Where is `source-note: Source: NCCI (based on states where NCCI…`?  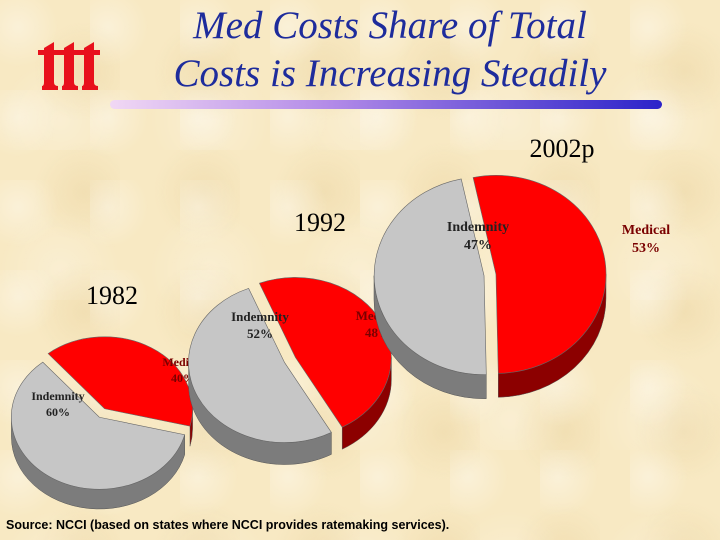 source-note: Source: NCCI (based on states where NCCI… is located at coordinates (228, 525).